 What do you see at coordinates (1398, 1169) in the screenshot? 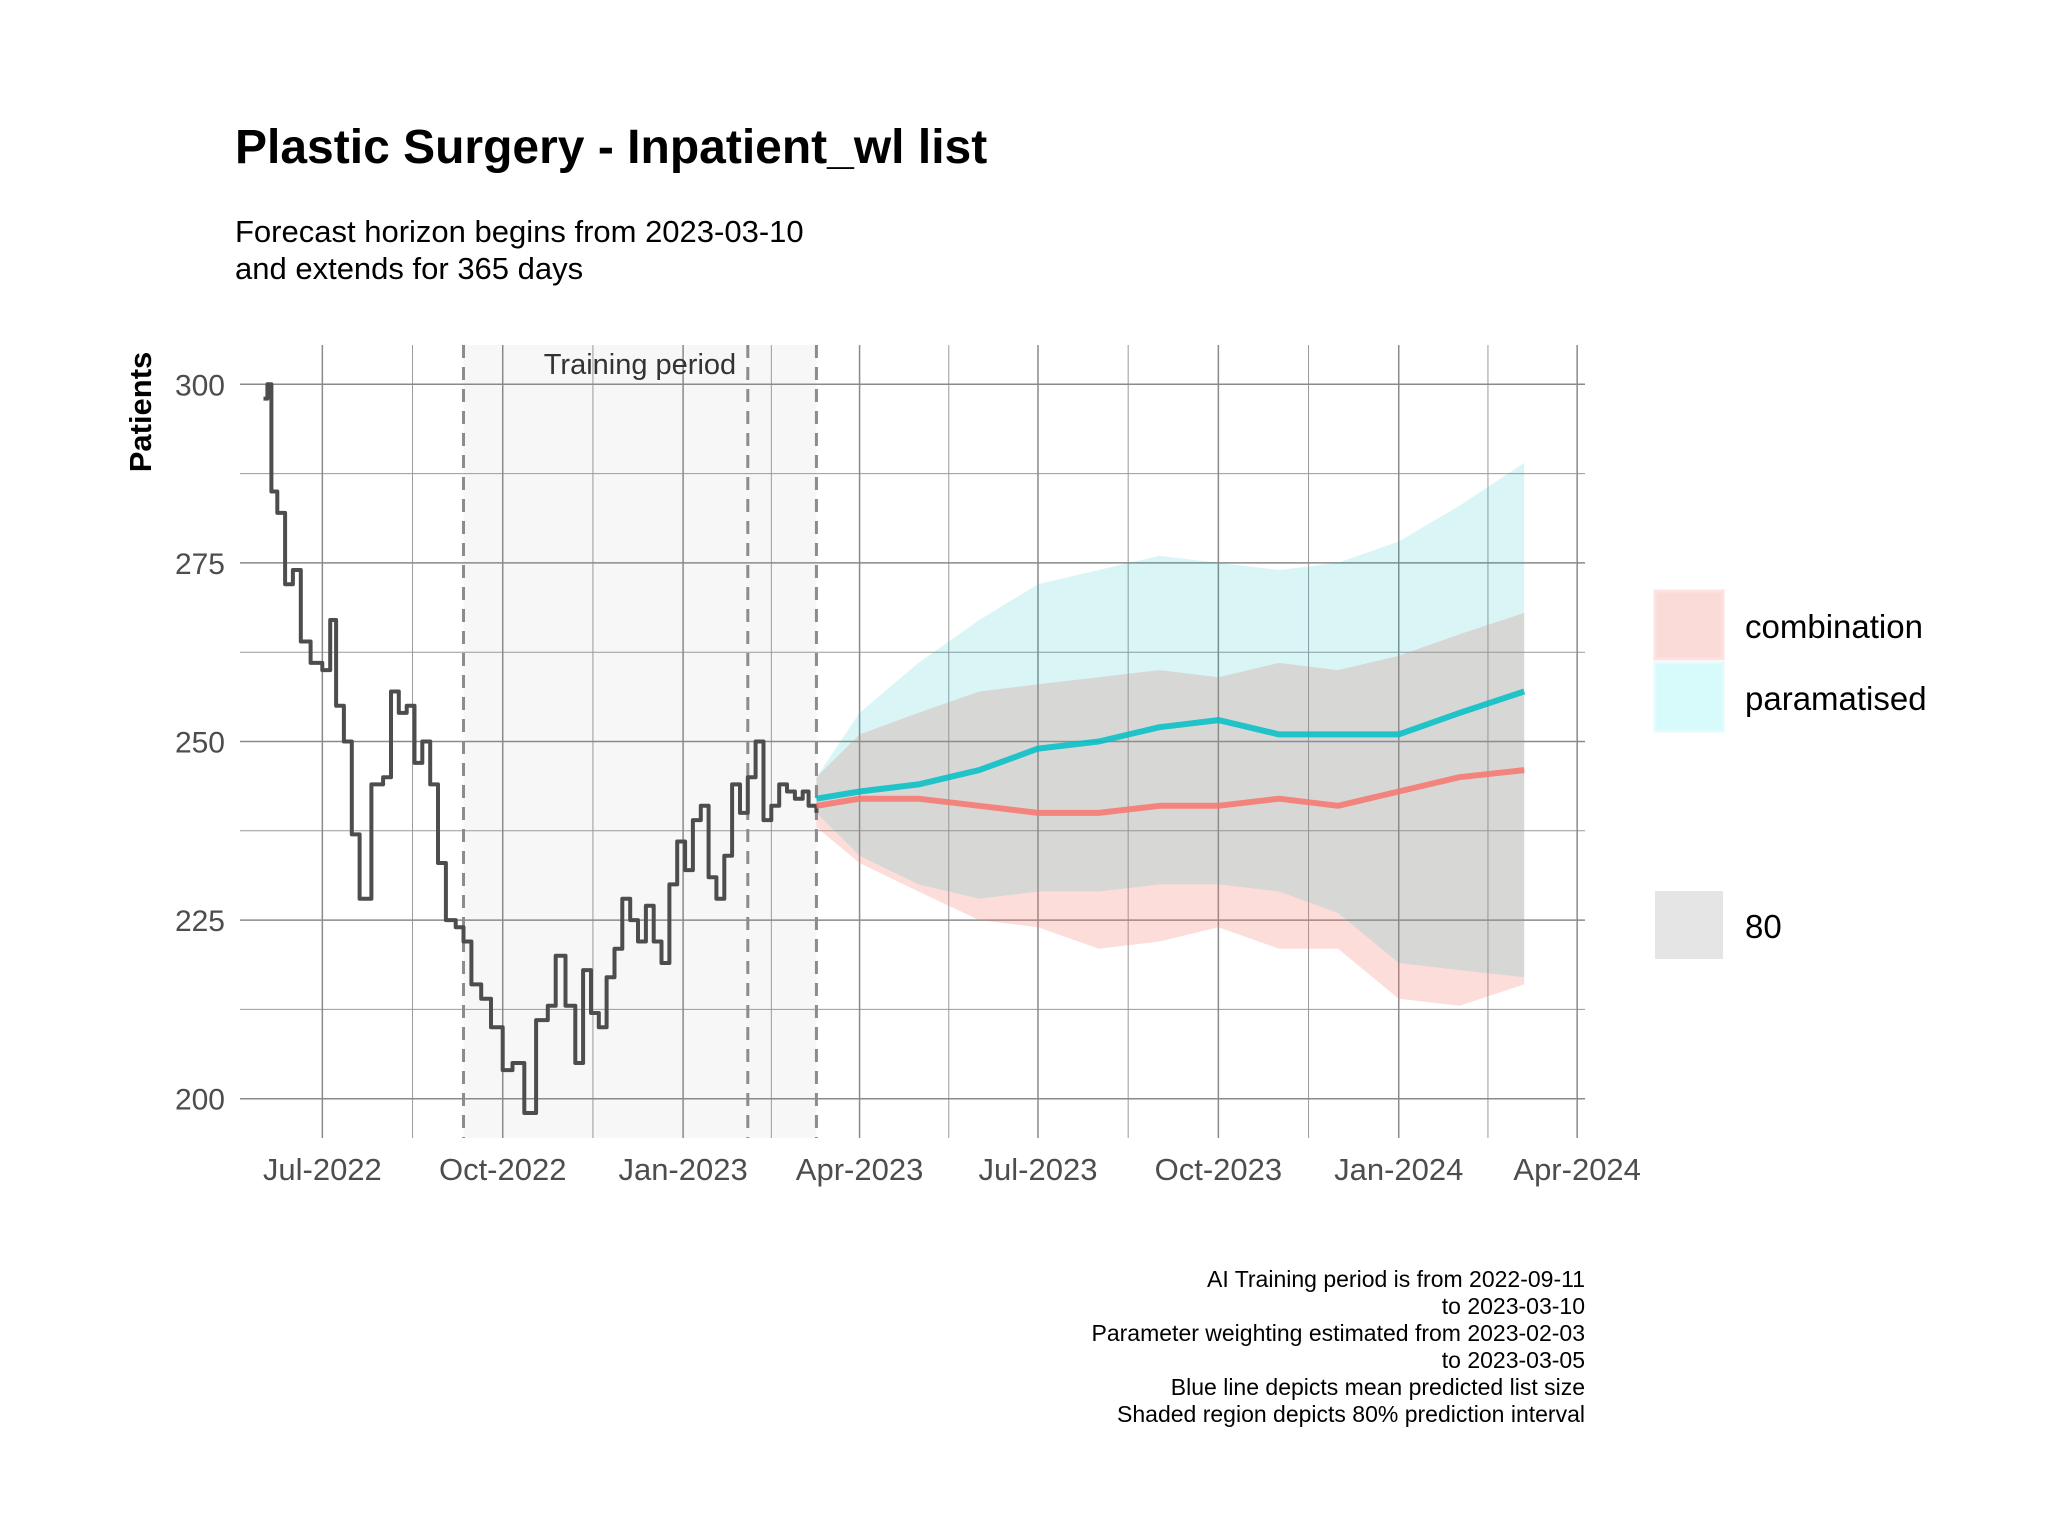
I see `x-tick-label: Jan-2024` at bounding box center [1398, 1169].